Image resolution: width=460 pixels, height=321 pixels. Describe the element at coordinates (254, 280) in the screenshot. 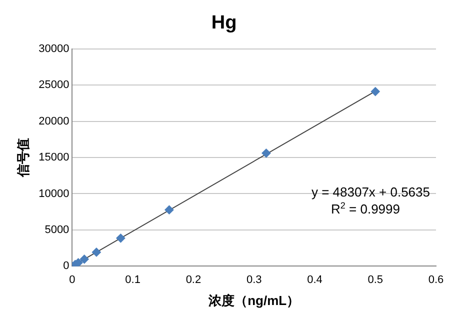

I see `x-tick-label: 0.3` at that location.